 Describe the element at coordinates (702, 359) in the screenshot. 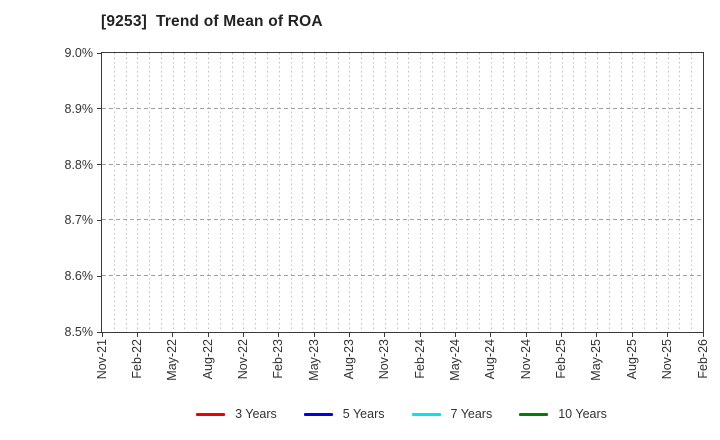

I see `x-tick-label: Feb-26` at that location.